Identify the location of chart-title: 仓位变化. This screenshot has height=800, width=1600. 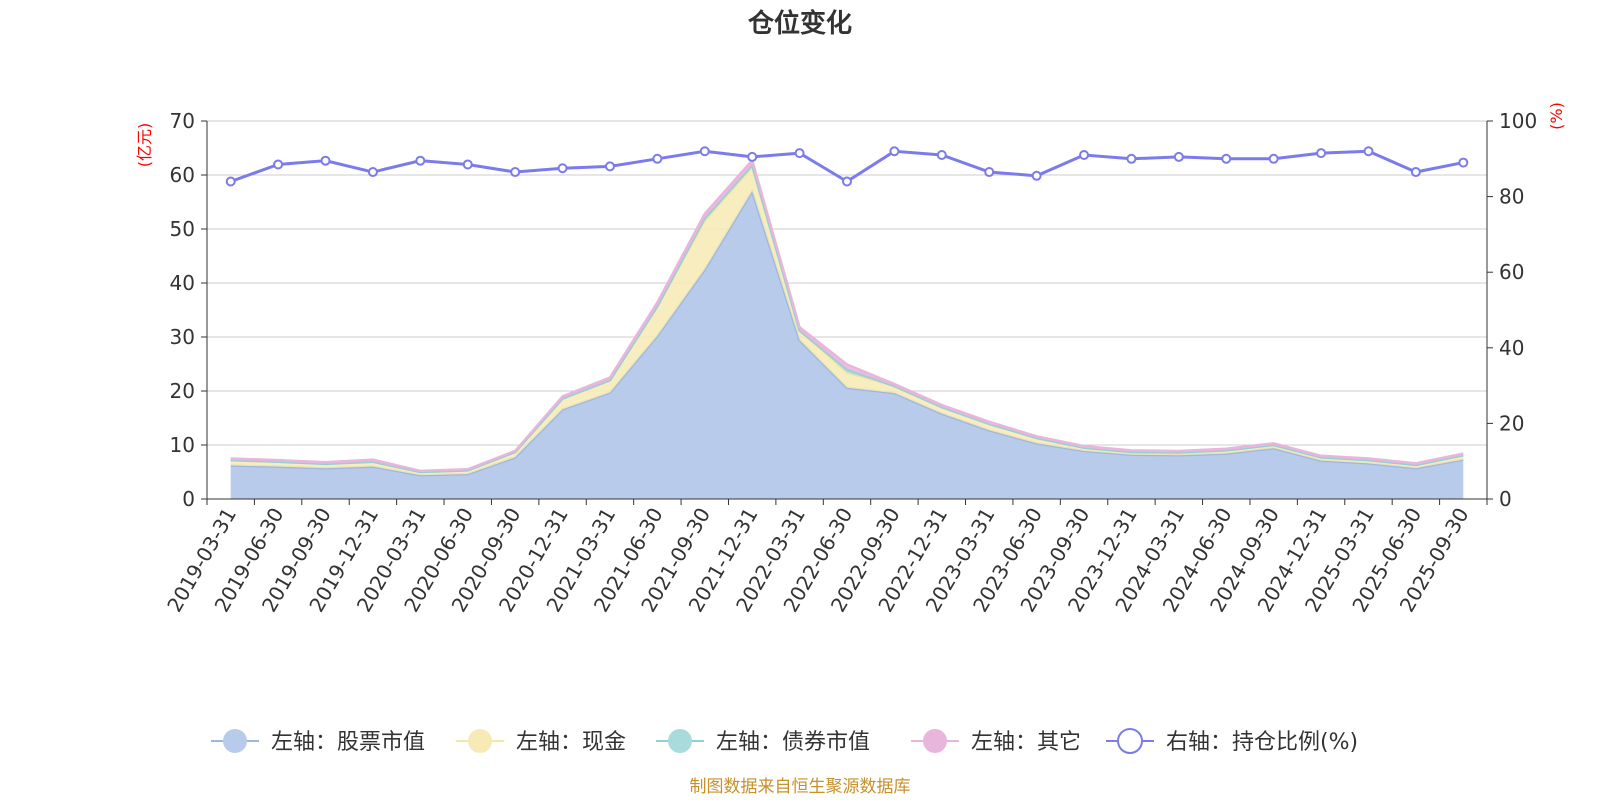
(799, 23).